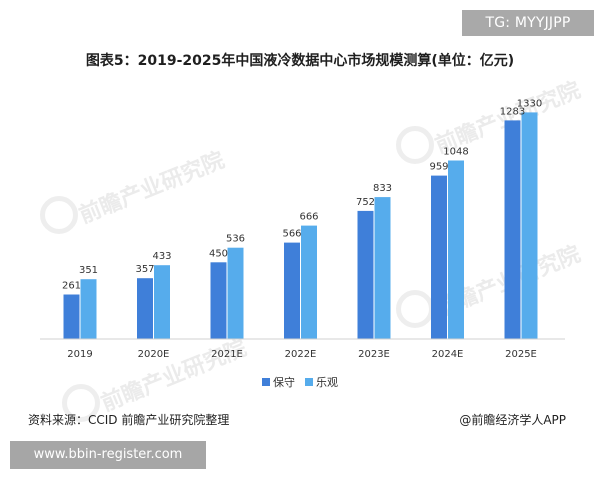 This screenshot has width=600, height=480. Describe the element at coordinates (382, 268) in the screenshot. I see `bar-optimistic-2023E` at that location.